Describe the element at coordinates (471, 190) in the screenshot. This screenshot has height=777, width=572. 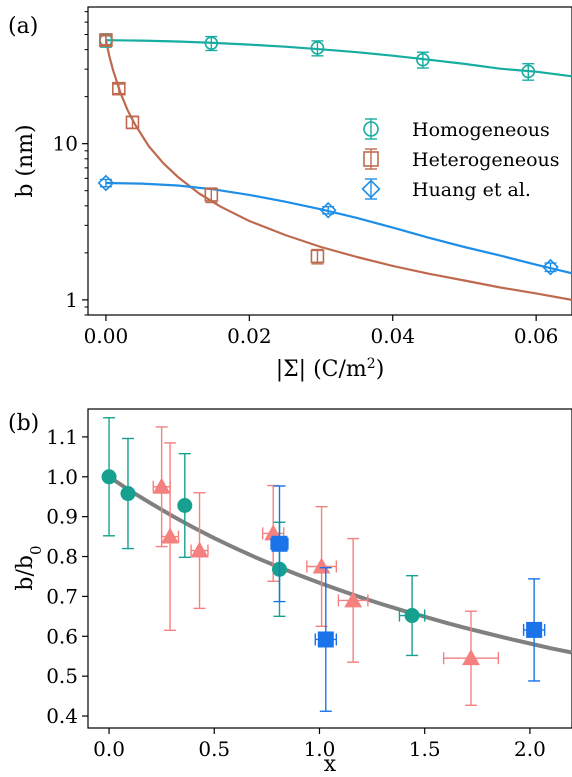
I see `legend-label-huang: Huang et al.` at that location.